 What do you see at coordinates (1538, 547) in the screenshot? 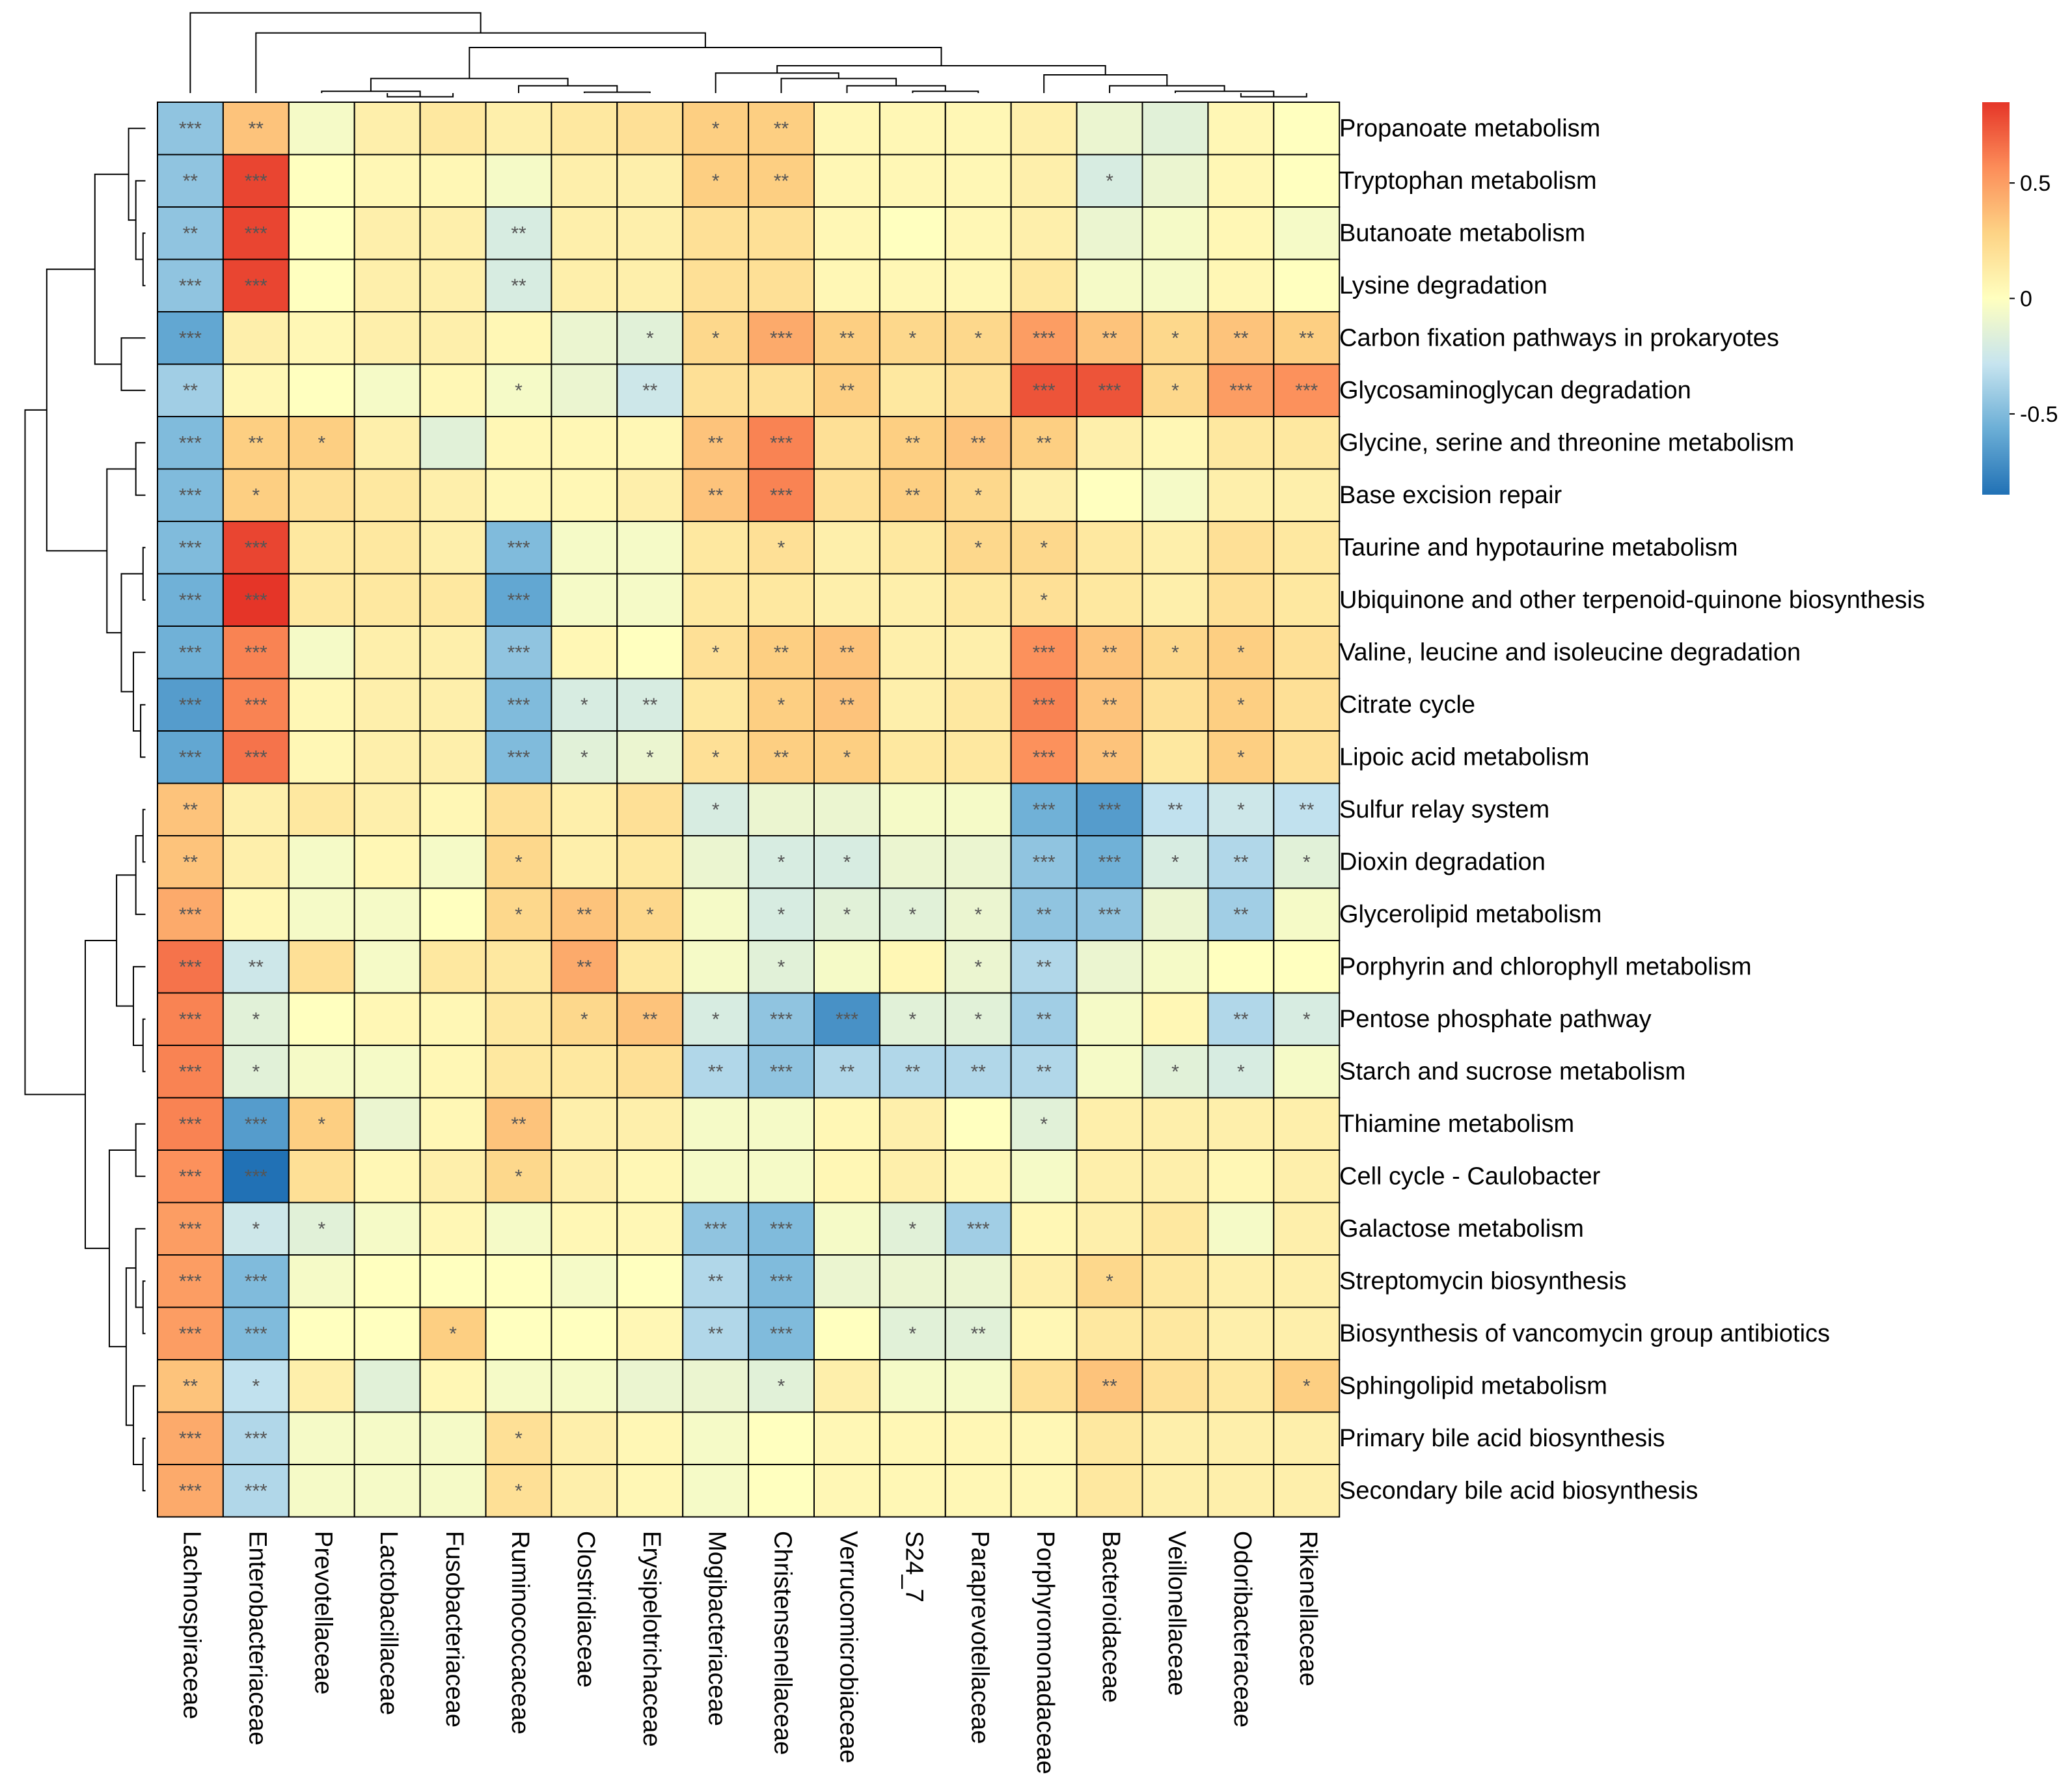
I see `row-label-taurine-and-hypotaurine-metabolism: Taurine and hypotaurine metabolism` at bounding box center [1538, 547].